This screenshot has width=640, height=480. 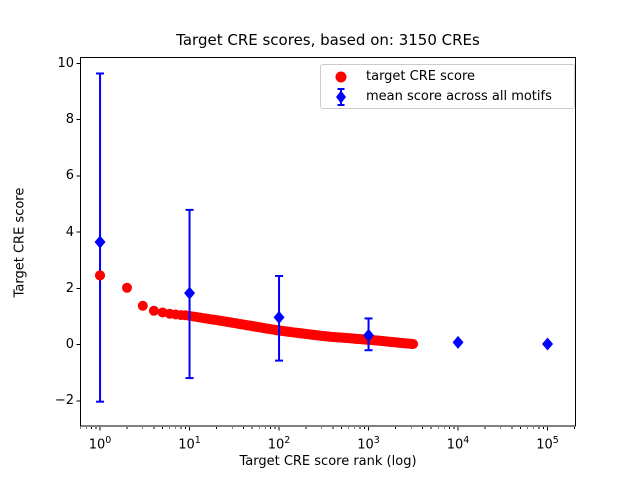 What do you see at coordinates (459, 96) in the screenshot?
I see `legend-item-label: mean score across all motifs` at bounding box center [459, 96].